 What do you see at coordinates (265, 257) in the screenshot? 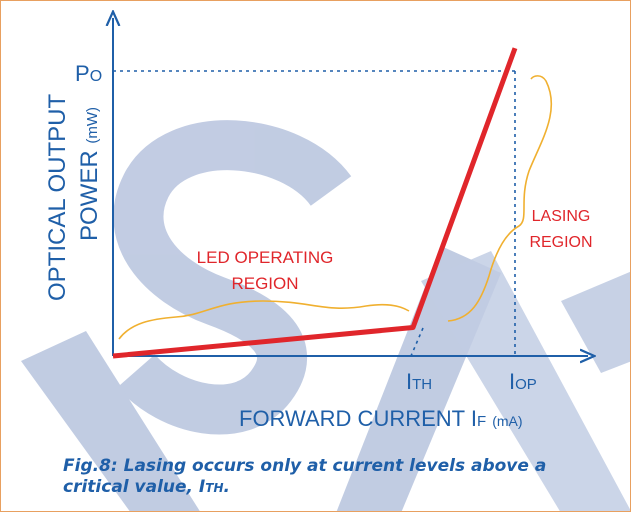
I see `svg-text: LED OPERATING` at bounding box center [265, 257].